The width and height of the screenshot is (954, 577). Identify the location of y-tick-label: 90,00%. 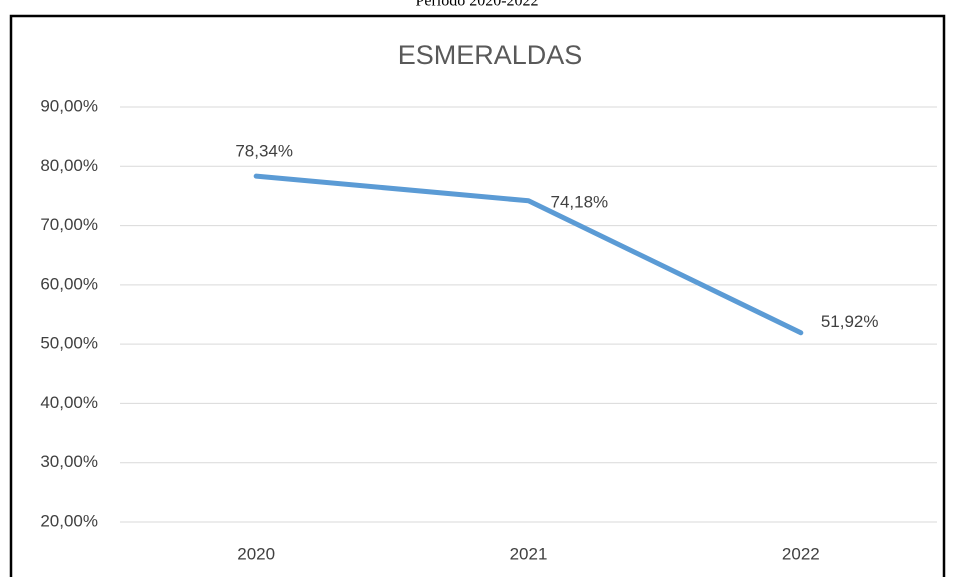
(69, 105).